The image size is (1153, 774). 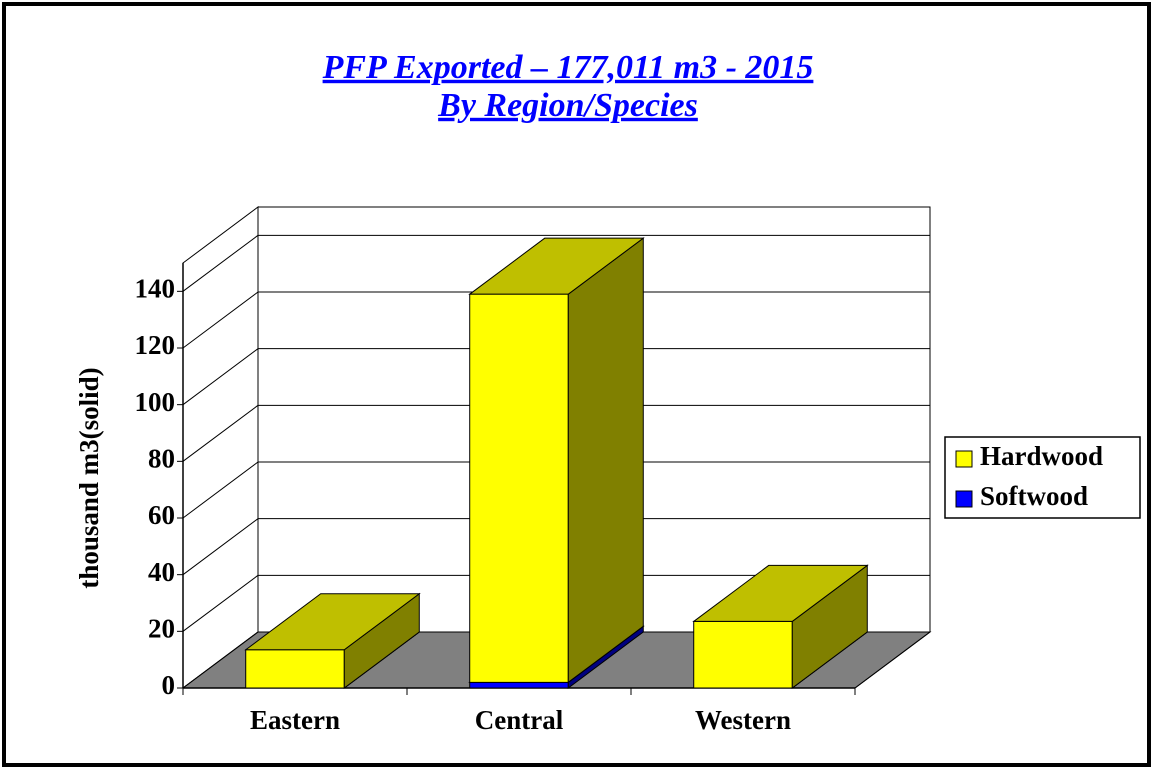 I want to click on y-tick-label: 120, so click(x=155, y=345).